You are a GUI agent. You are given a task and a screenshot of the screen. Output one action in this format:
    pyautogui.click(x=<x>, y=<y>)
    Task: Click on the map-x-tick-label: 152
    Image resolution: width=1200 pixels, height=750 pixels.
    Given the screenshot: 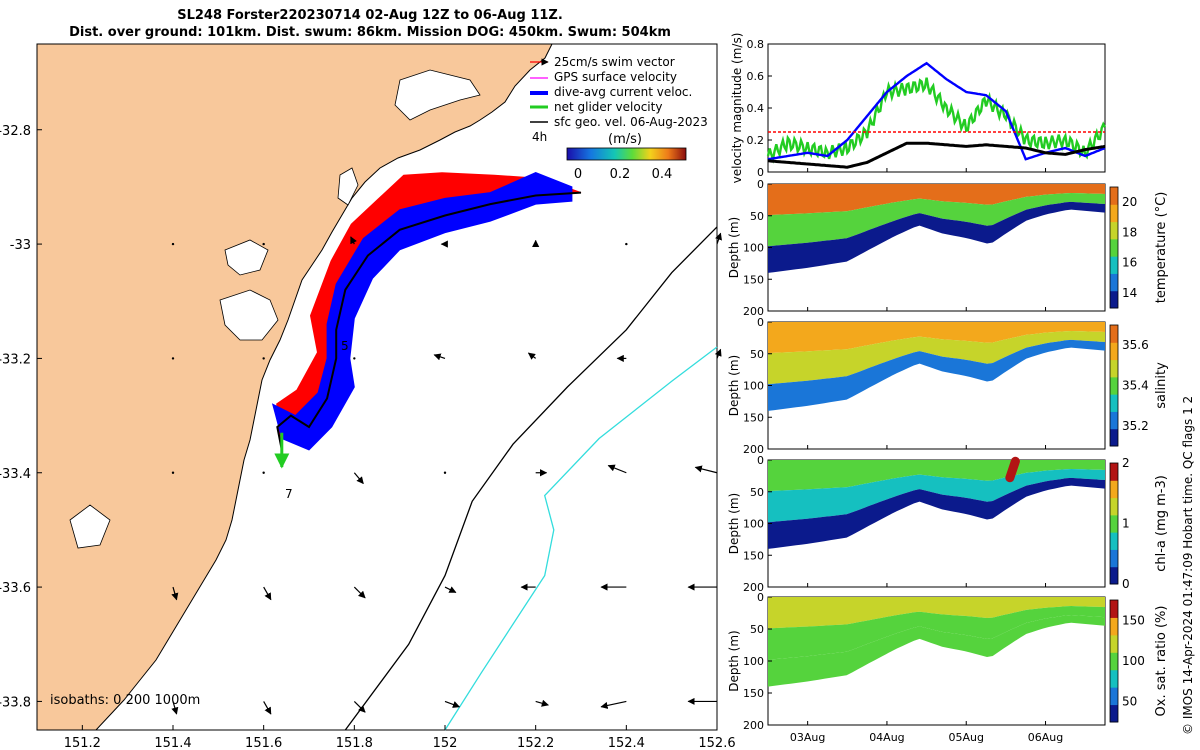 What is the action you would take?
    pyautogui.click(x=445, y=743)
    